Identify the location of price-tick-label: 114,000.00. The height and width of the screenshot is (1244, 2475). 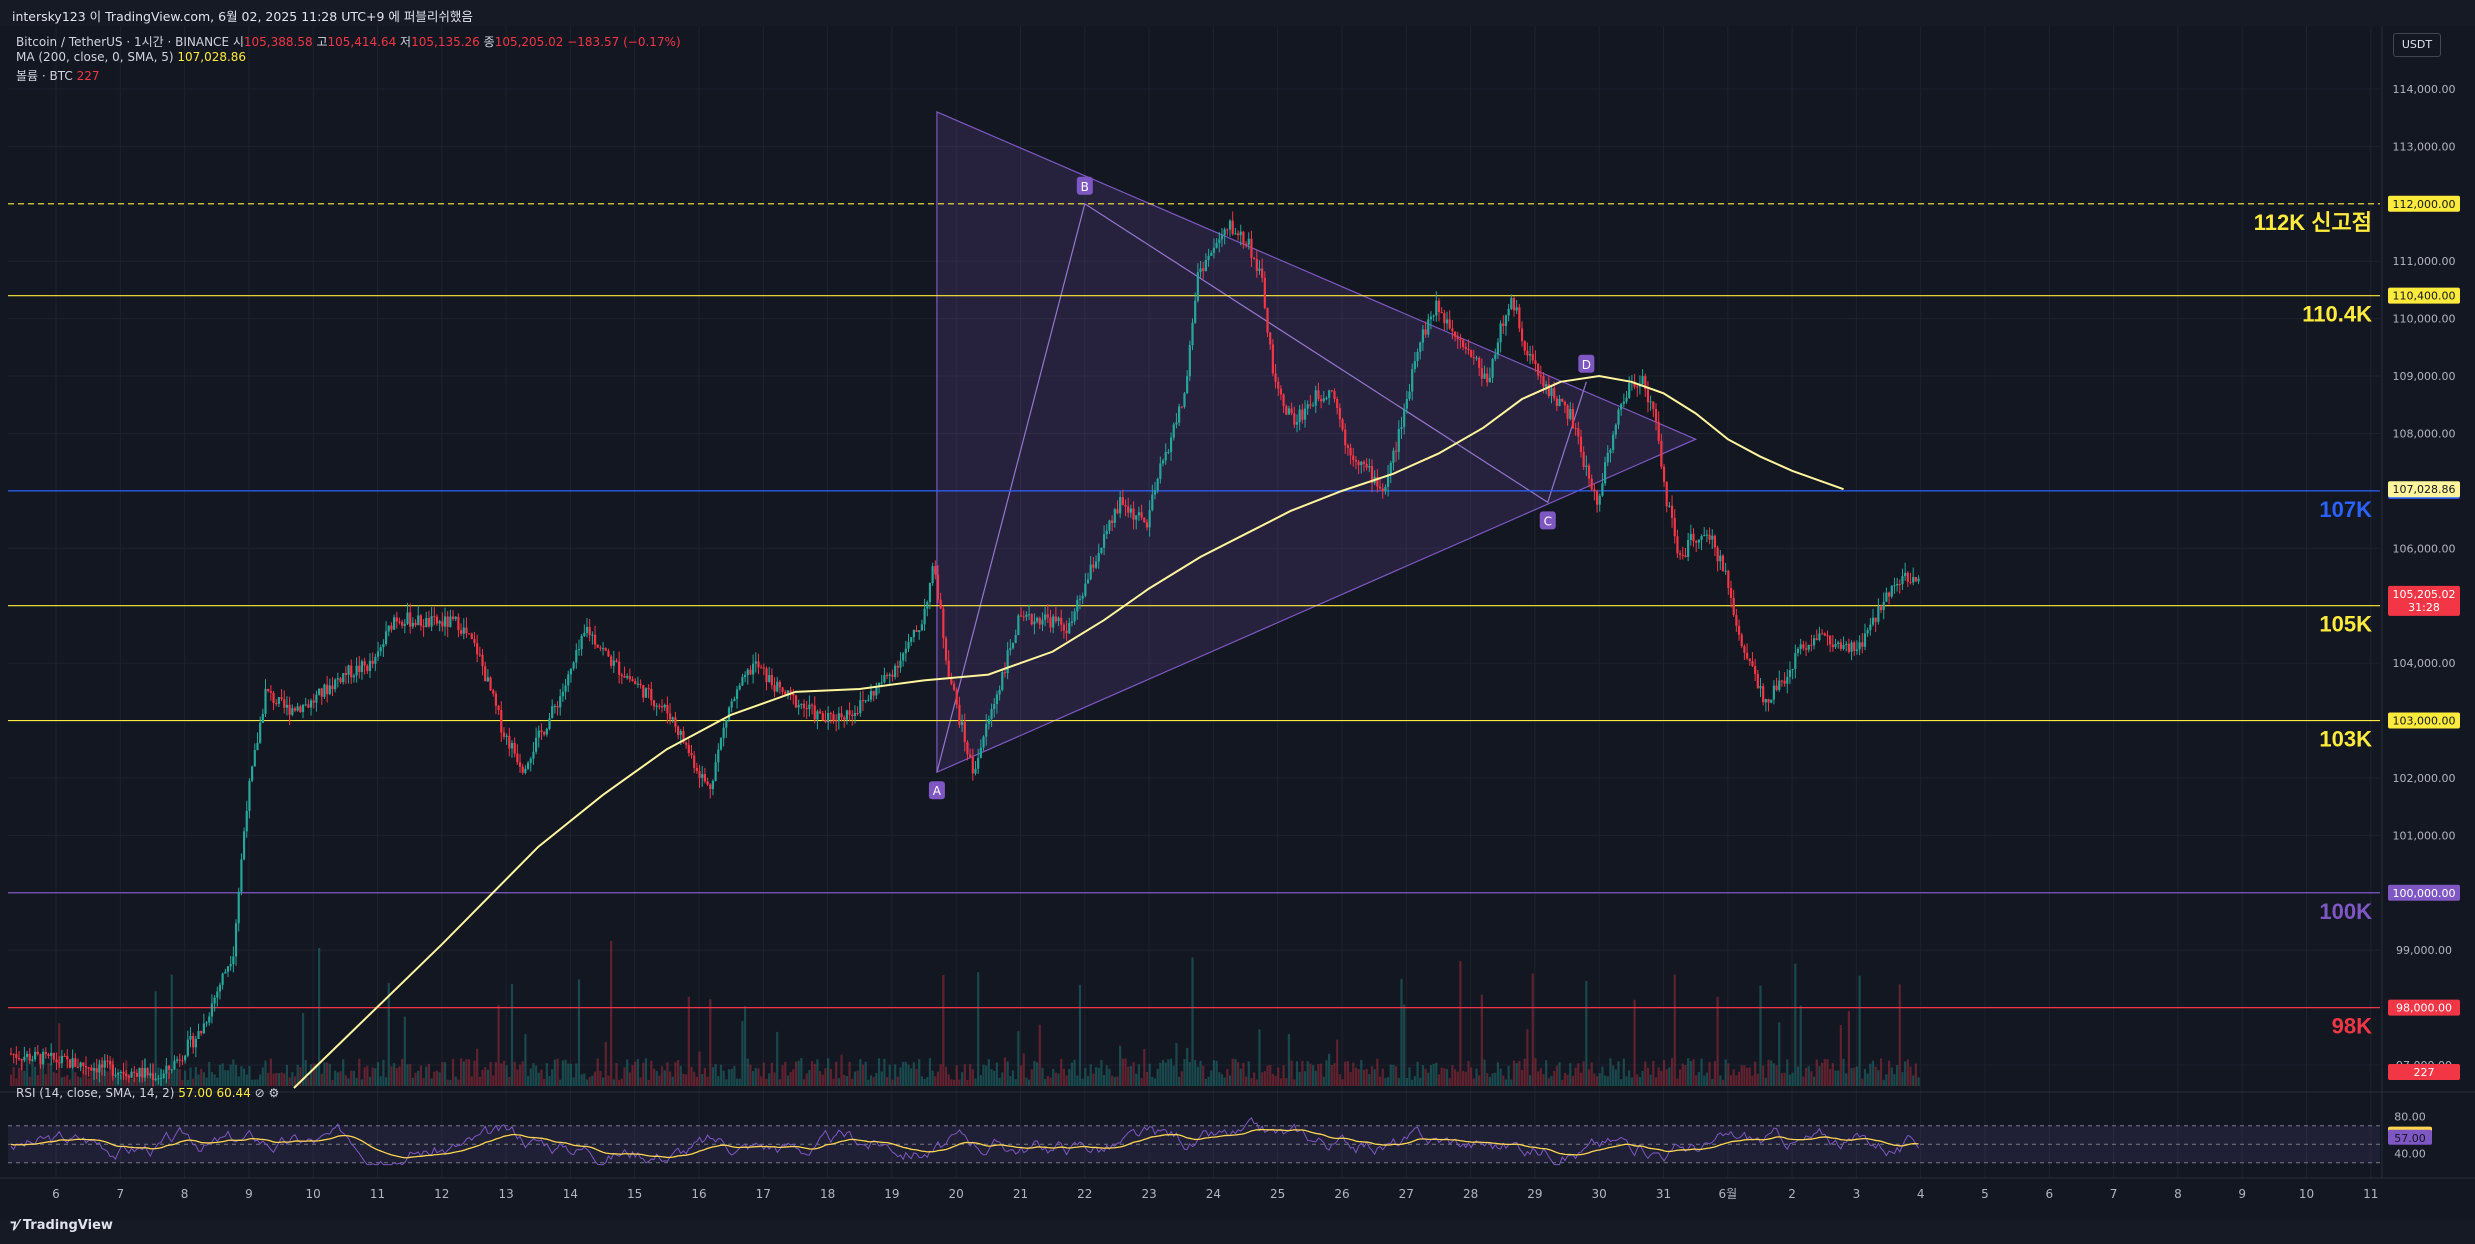
(2424, 89).